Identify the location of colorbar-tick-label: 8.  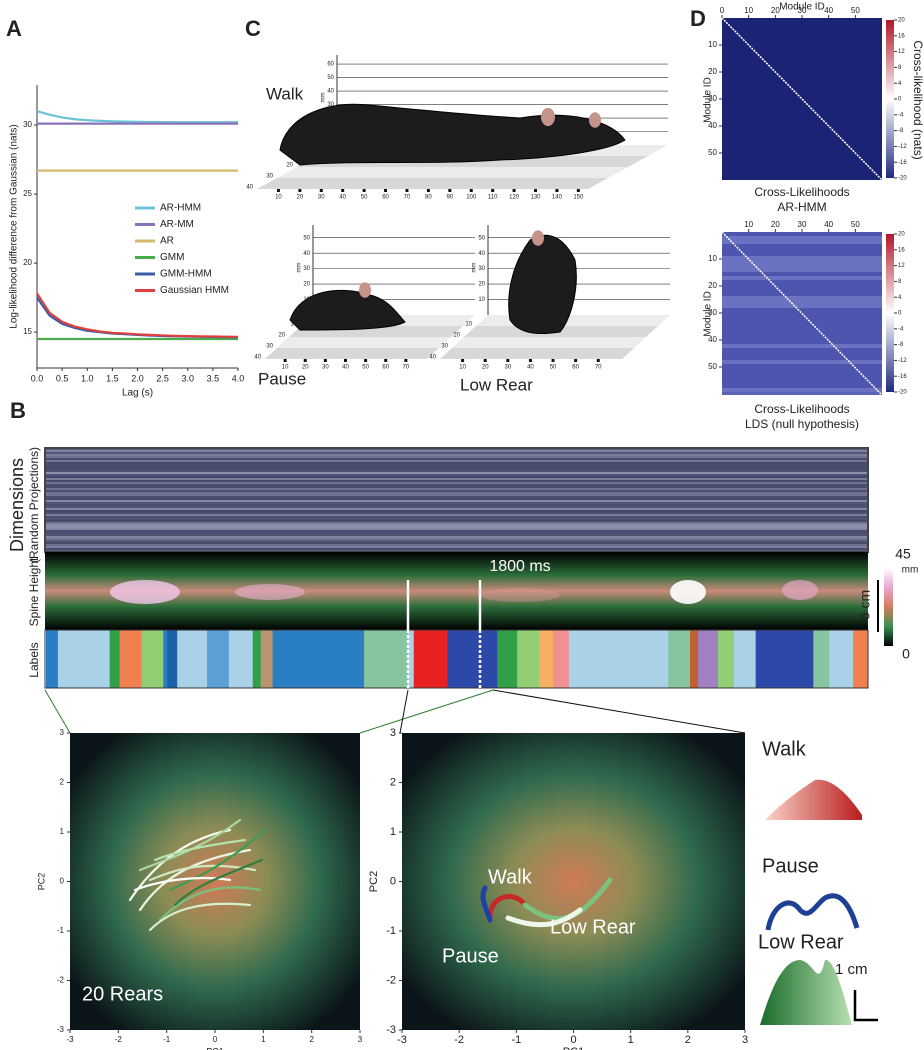
(900, 282).